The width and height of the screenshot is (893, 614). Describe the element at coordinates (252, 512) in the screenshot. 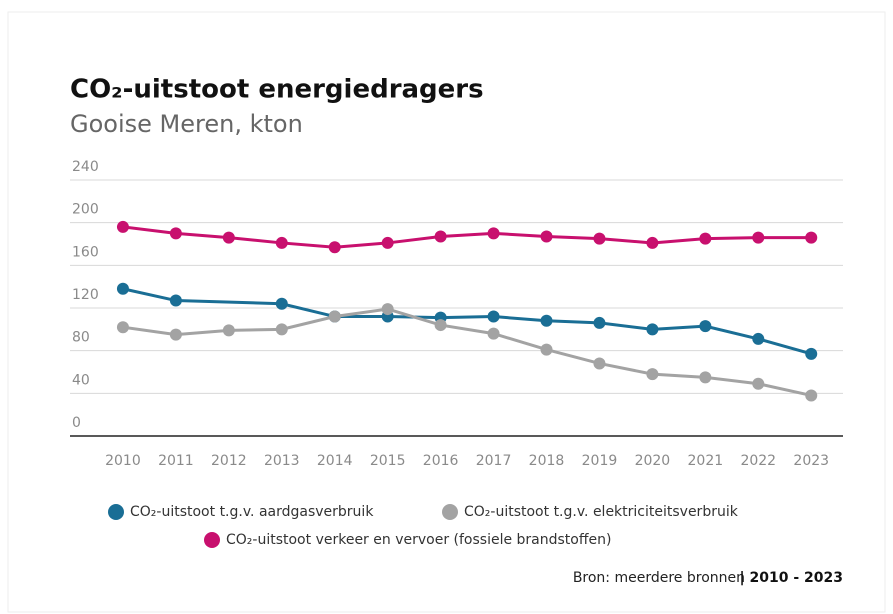

I see `legend-label: CO₂-uitstoot t.g.v. aardgasverbruik` at that location.